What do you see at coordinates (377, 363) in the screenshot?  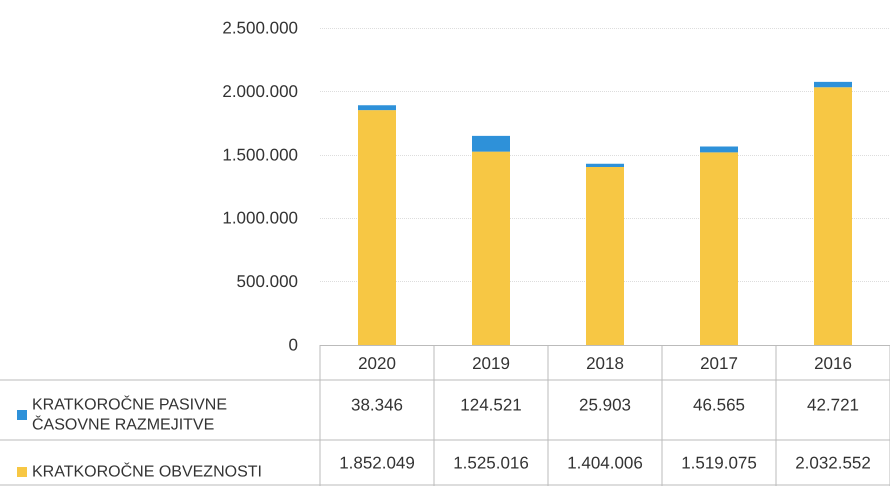 I see `x-tick-label: 2020` at bounding box center [377, 363].